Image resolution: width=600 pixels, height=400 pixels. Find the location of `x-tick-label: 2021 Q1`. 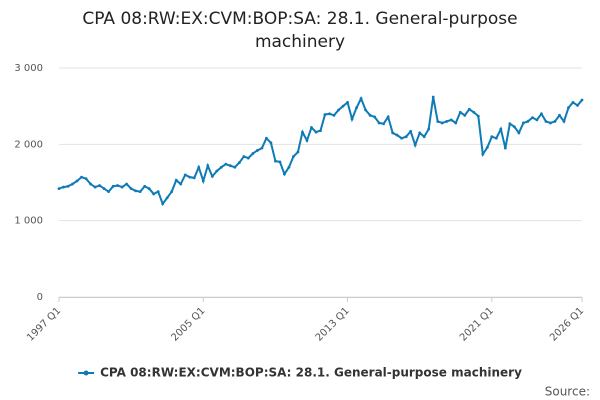

x-tick-label: 2021 Q1 is located at coordinates (477, 324).